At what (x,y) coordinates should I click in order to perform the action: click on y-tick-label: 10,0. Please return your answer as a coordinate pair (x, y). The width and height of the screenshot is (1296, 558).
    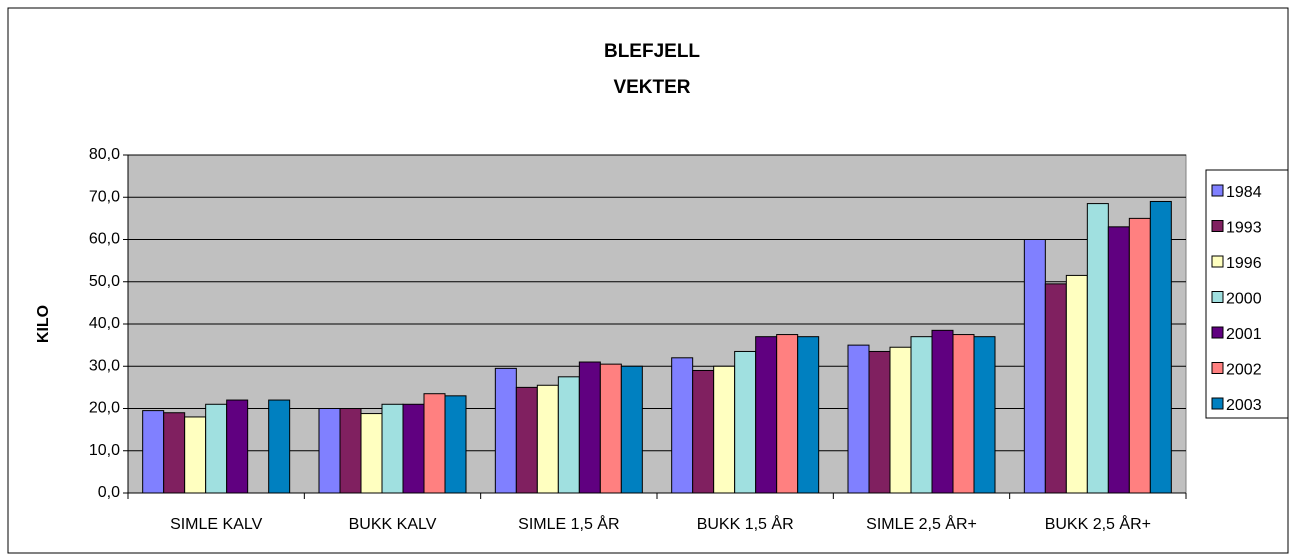
    Looking at the image, I should click on (104, 450).